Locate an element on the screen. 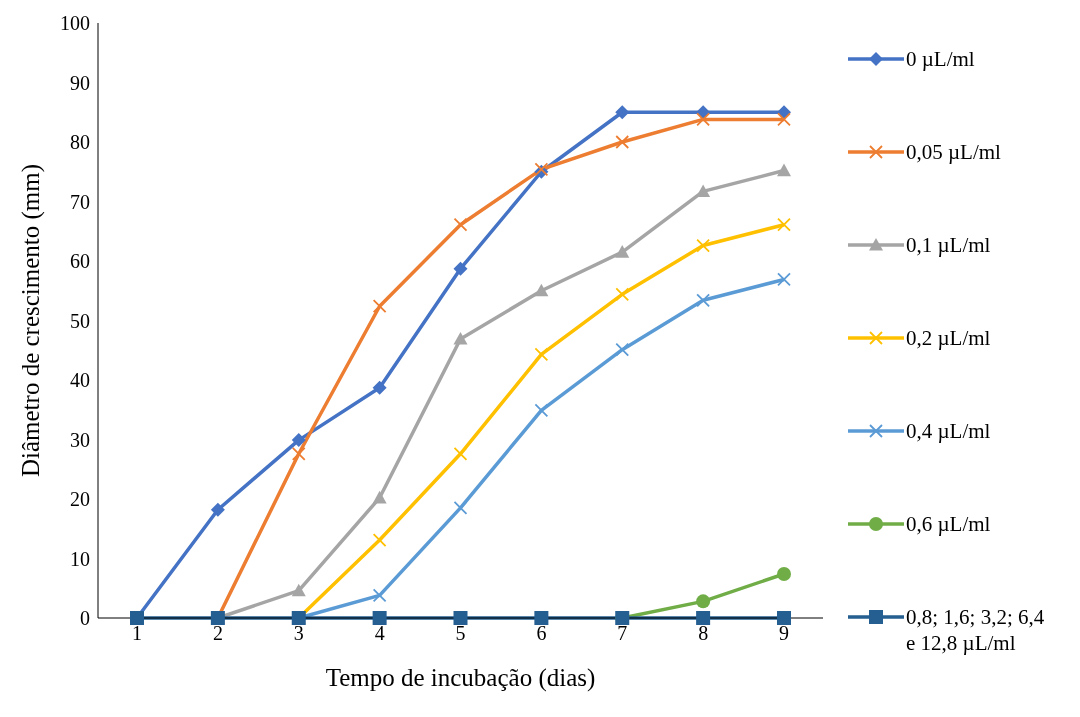  y-tick-label: 70 is located at coordinates (80, 201).